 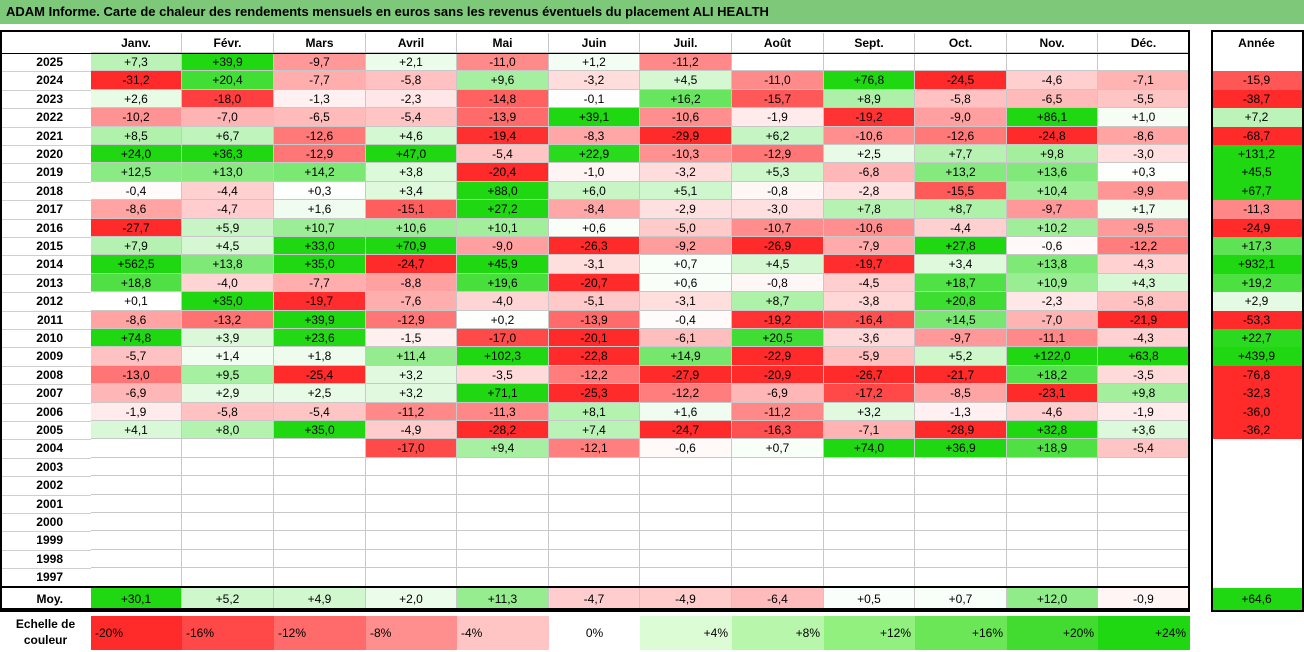 What do you see at coordinates (961, 135) in the screenshot?
I see `heatmap-cell: -12,6` at bounding box center [961, 135].